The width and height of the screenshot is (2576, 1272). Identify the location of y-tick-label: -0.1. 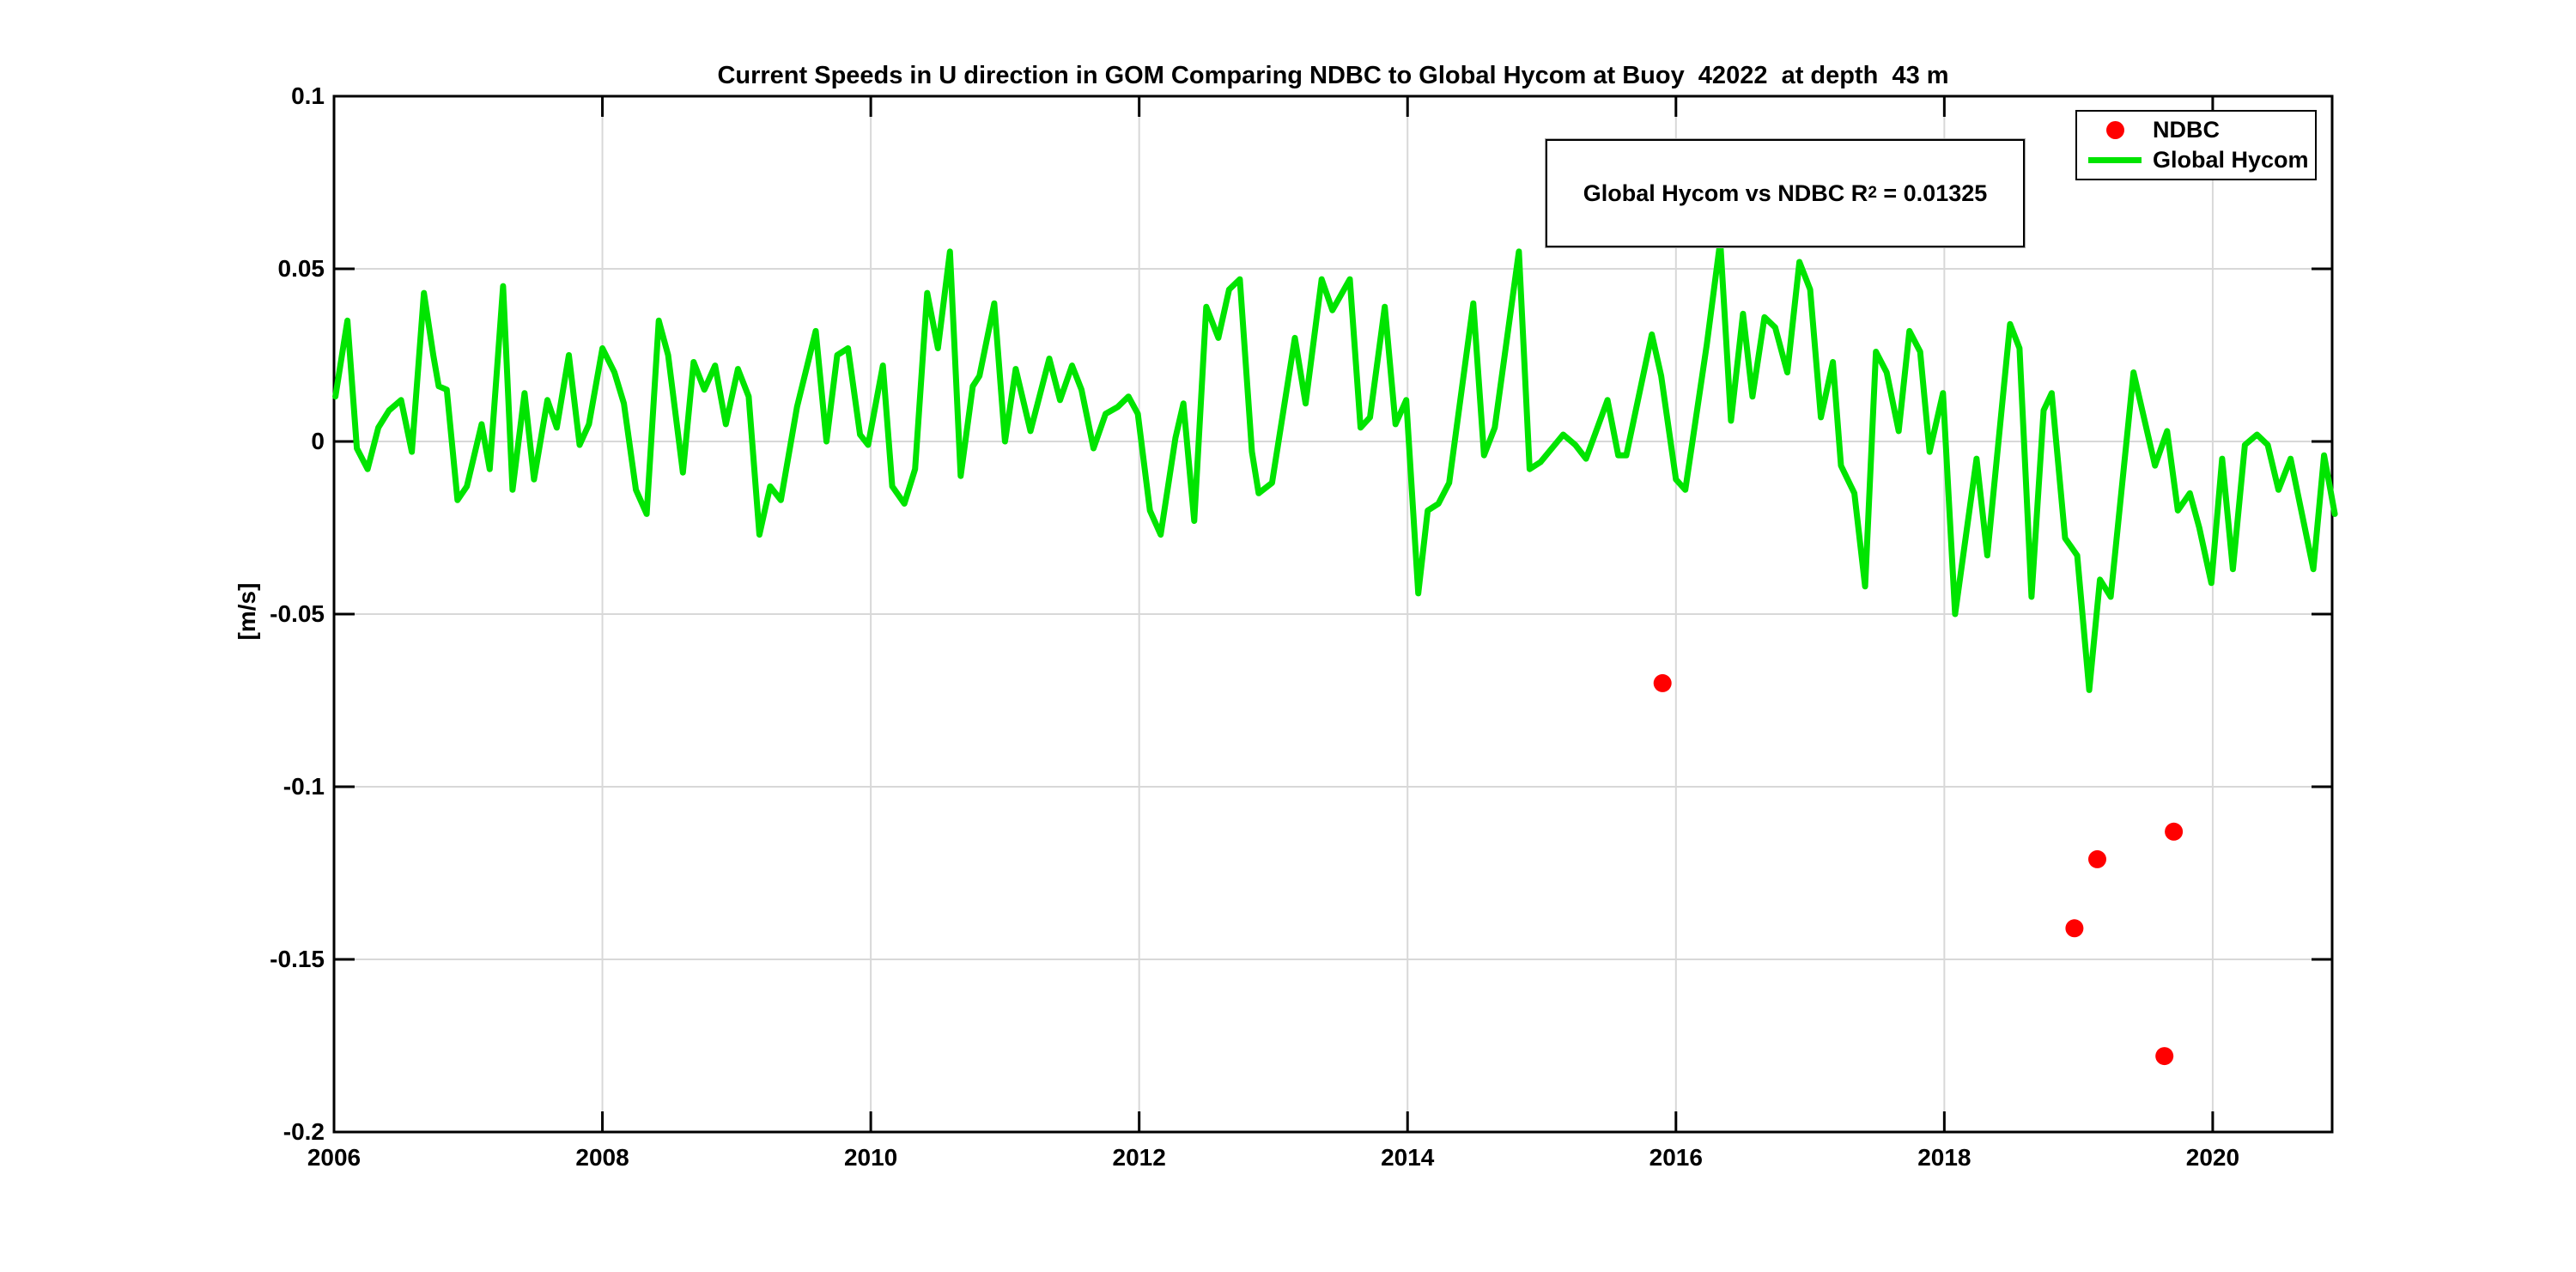
(304, 786).